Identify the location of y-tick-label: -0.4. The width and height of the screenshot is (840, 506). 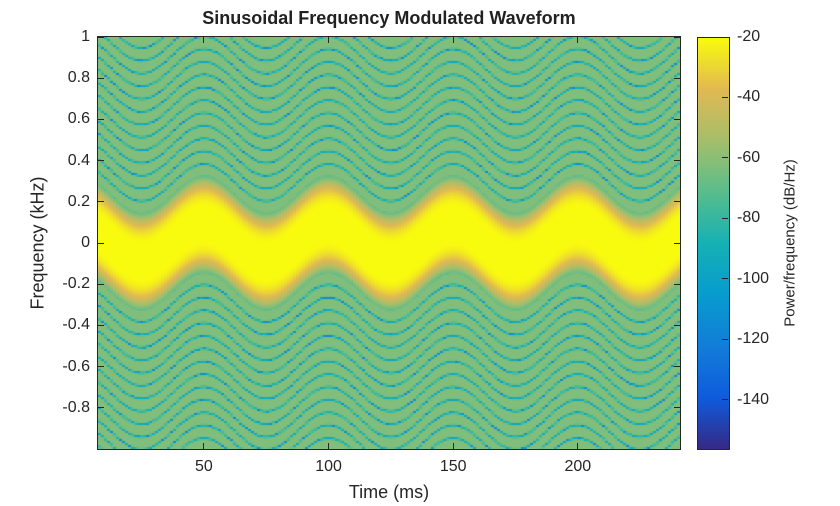
(76, 325).